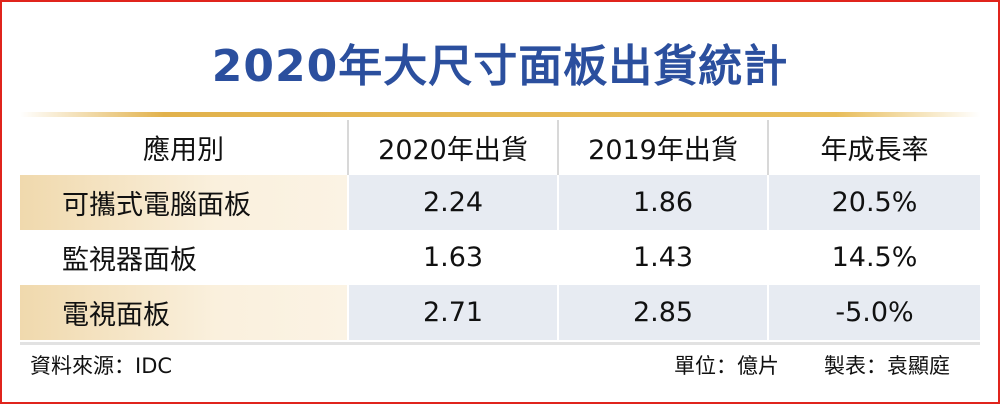 This screenshot has height=404, width=1000. What do you see at coordinates (726, 366) in the screenshot?
I see `unit: 單位：億片` at bounding box center [726, 366].